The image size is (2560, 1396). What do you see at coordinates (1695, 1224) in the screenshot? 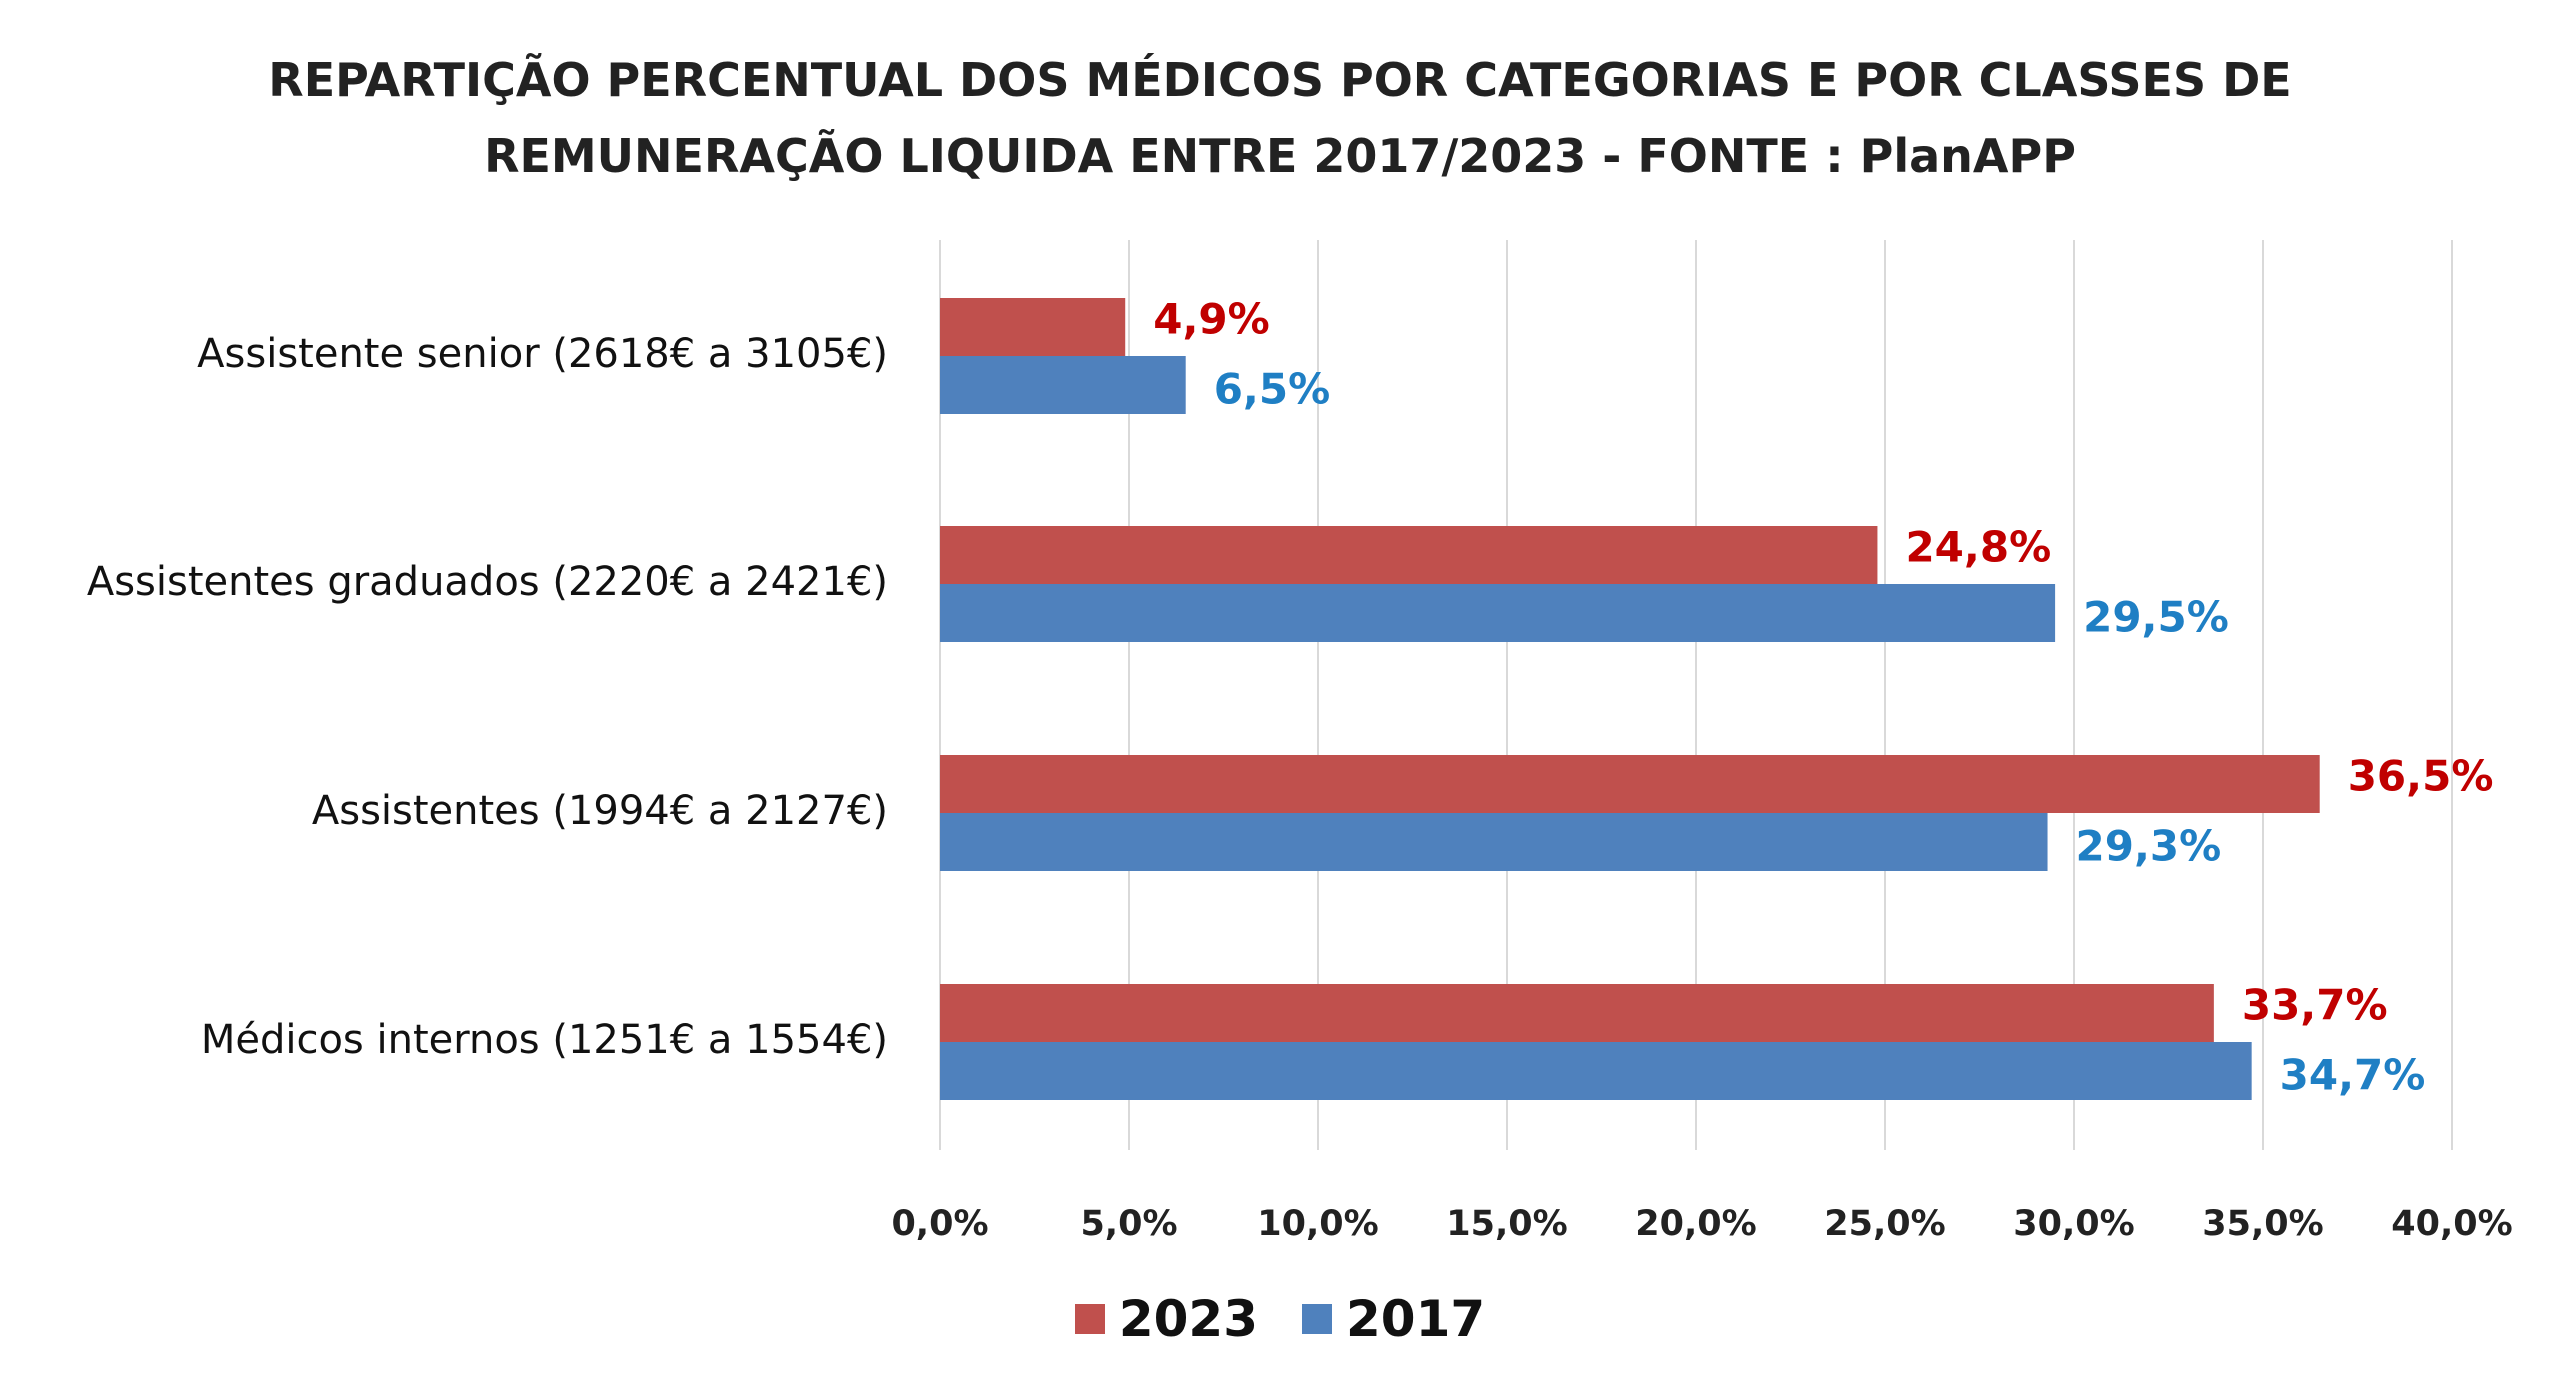
I see `x-tick-label: 20,0%` at bounding box center [1695, 1224].